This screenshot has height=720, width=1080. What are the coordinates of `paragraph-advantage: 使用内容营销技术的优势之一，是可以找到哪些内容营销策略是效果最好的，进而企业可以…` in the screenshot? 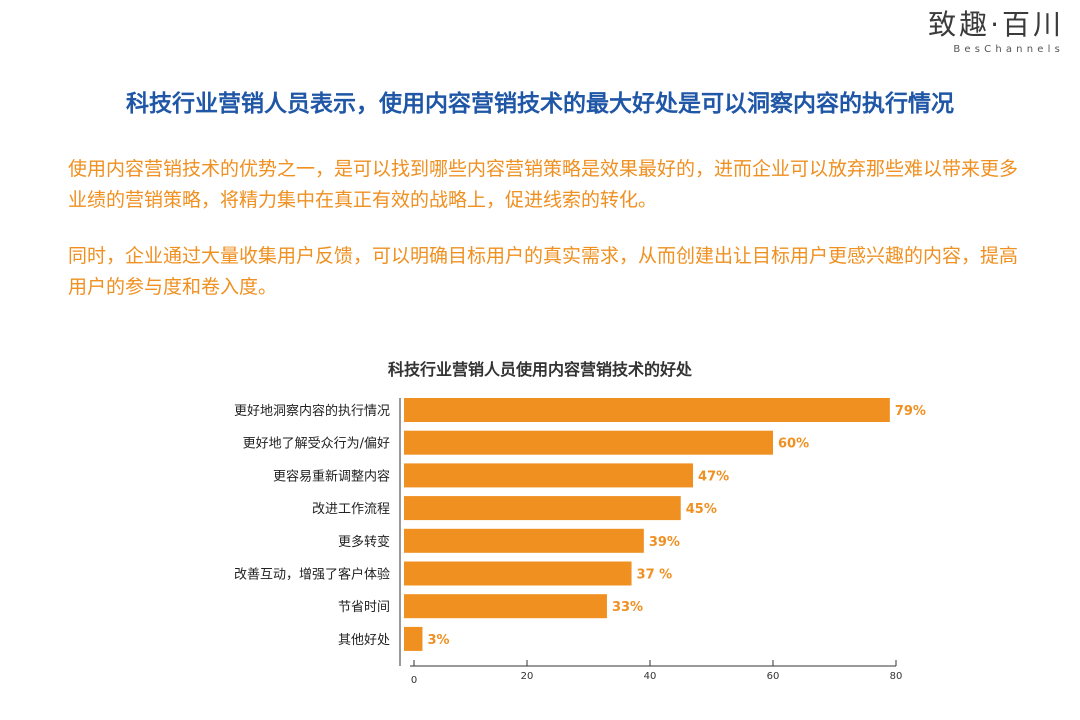 It's located at (543, 184).